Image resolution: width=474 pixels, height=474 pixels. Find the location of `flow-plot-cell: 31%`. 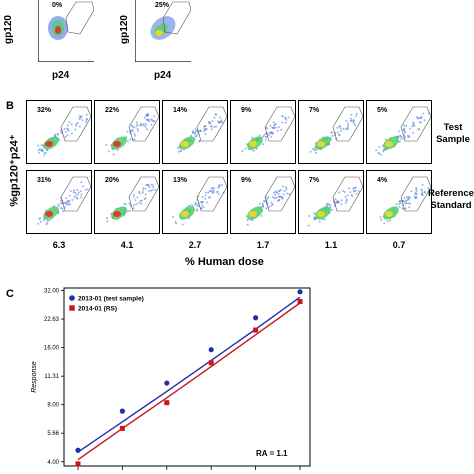

flow-plot-cell: 31% is located at coordinates (59, 202).